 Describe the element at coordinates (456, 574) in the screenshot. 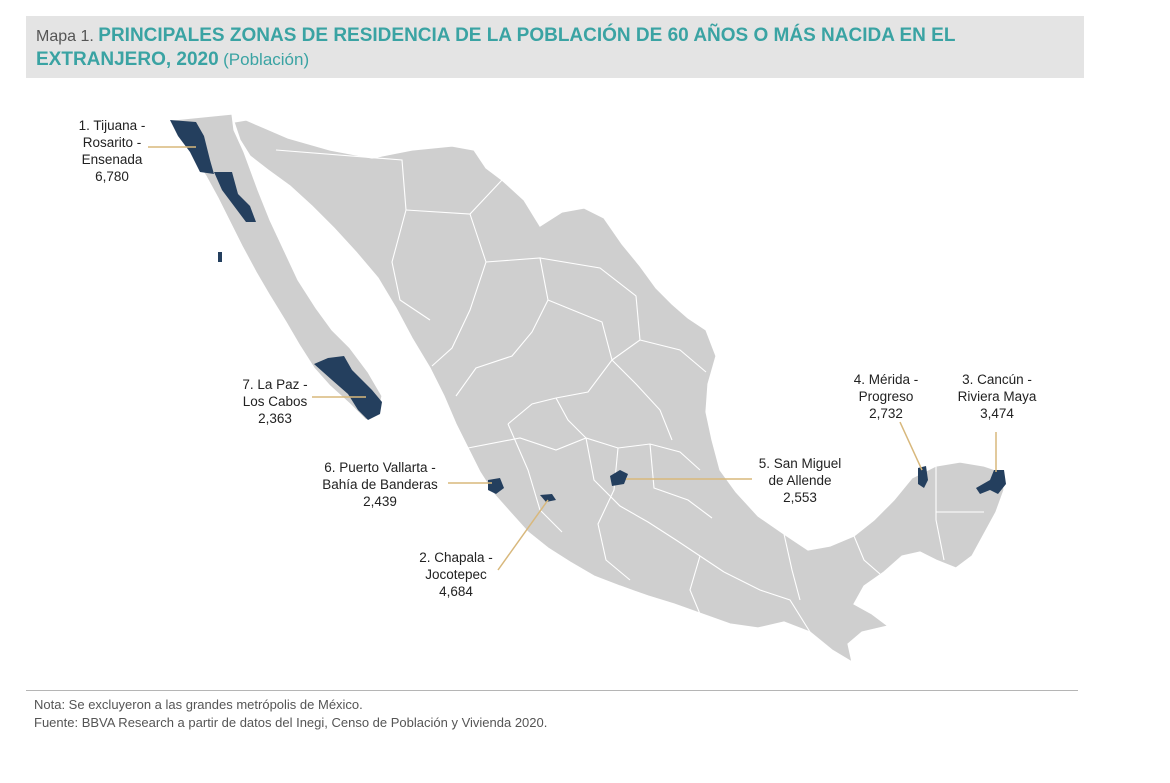

I see `zone-label-2: 2. Chapala - Jocotepec 4,684` at that location.